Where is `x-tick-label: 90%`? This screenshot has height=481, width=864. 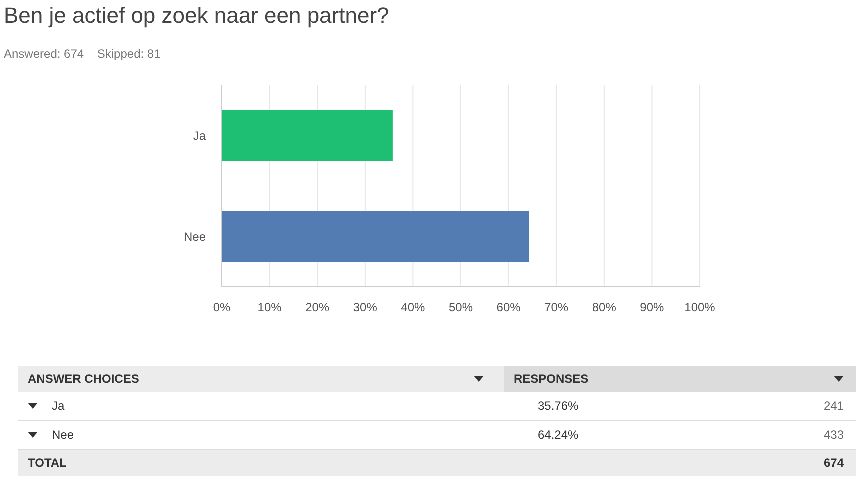
x-tick-label: 90% is located at coordinates (652, 307).